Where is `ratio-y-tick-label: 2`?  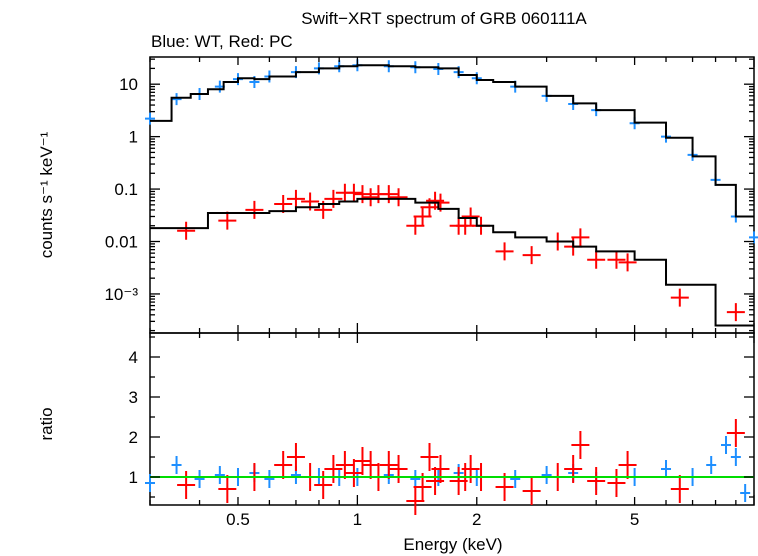
ratio-y-tick-label: 2 is located at coordinates (133, 437).